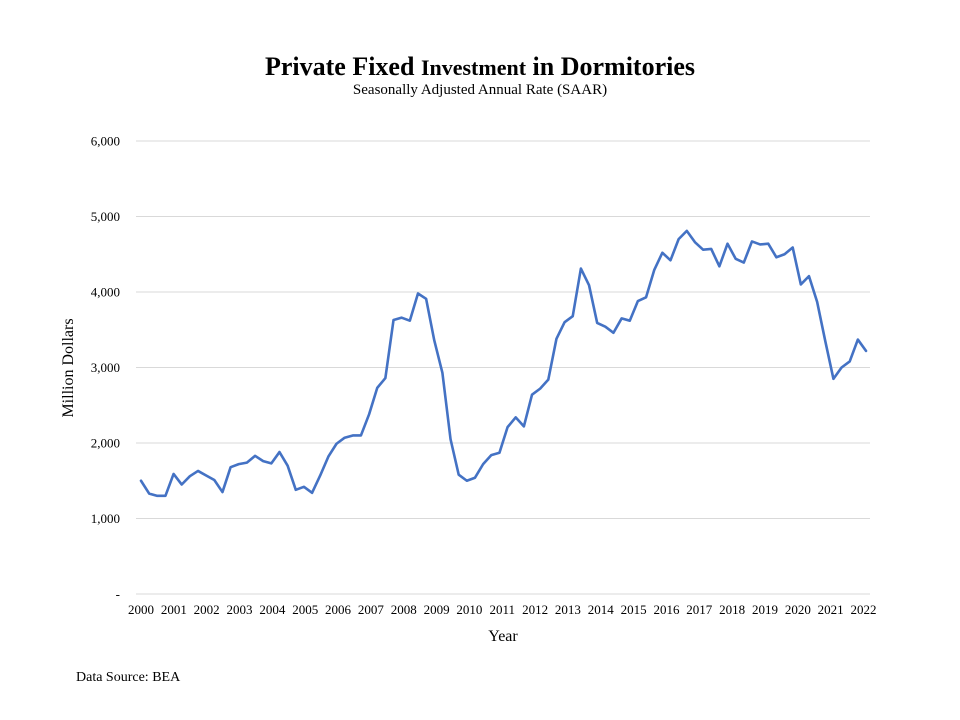  Describe the element at coordinates (240, 609) in the screenshot. I see `x-tick-label: 2003` at that location.